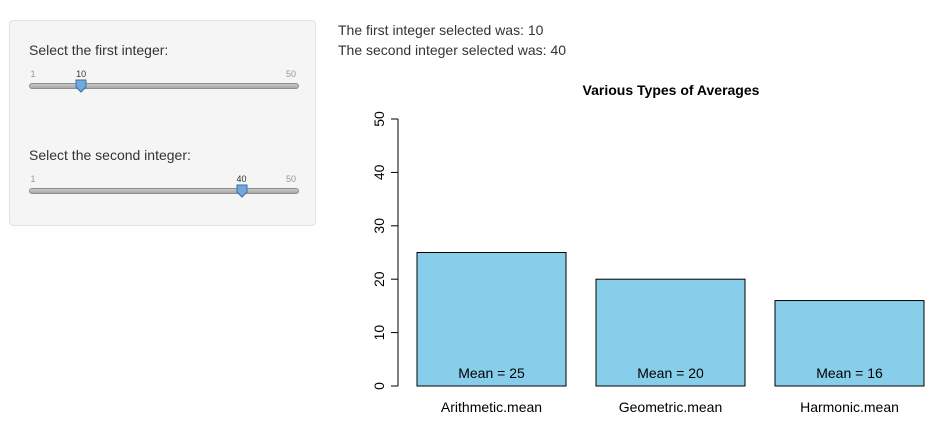 This screenshot has height=432, width=940. Describe the element at coordinates (81, 86) in the screenshot. I see `slider1-handle` at that location.